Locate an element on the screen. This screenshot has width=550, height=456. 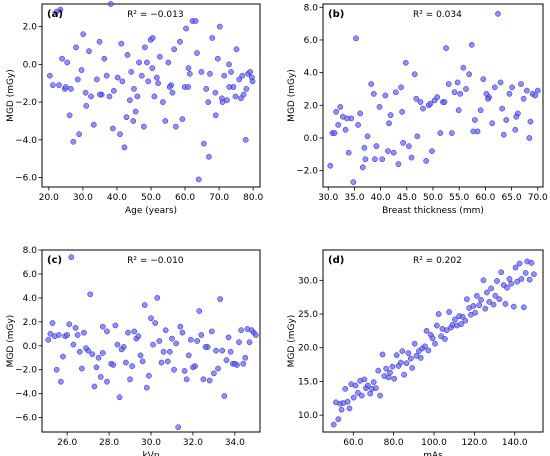
x-axis-label: Age (years) is located at coordinates (151, 211).